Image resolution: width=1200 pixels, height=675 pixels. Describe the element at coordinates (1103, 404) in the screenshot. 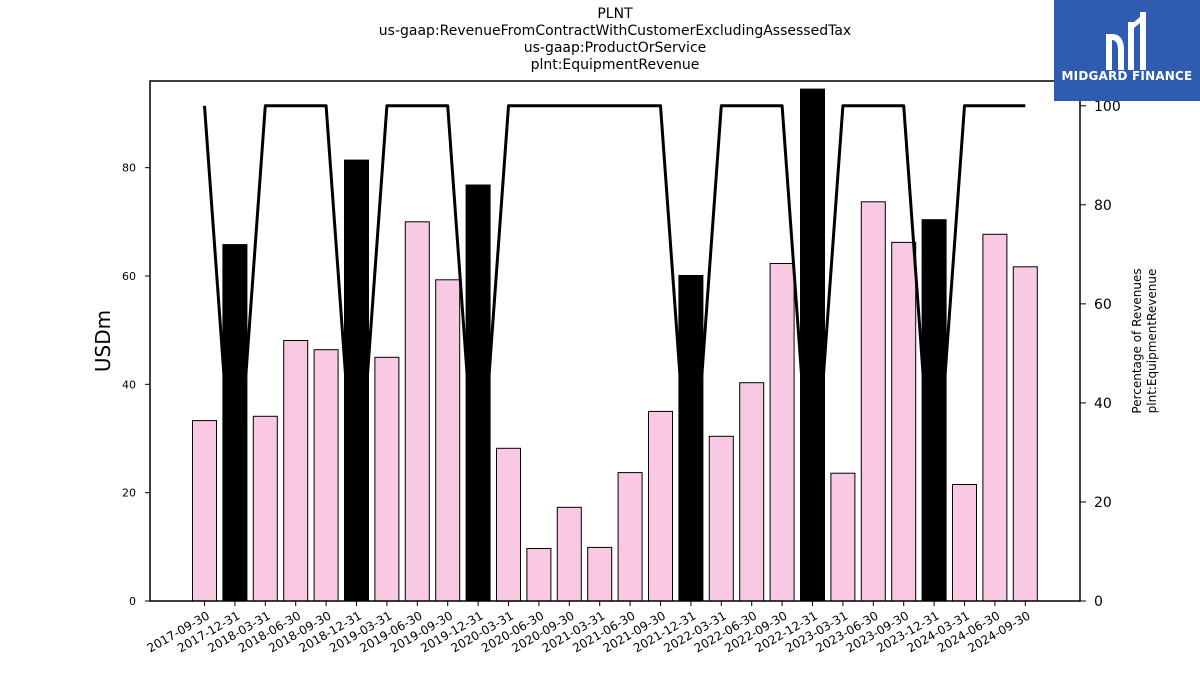

I see `y2-tick-label: 40` at that location.